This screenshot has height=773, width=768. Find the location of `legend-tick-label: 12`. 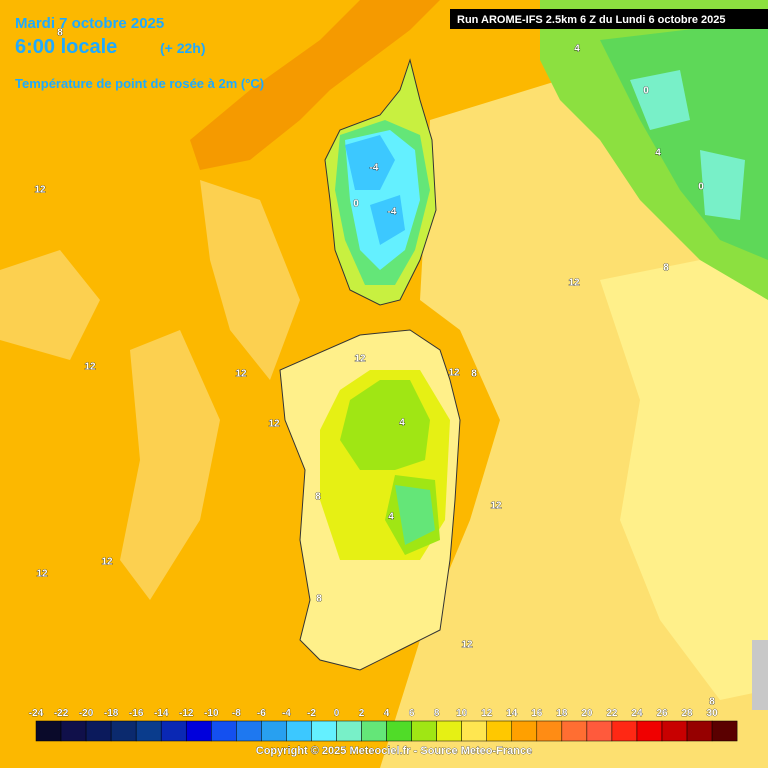

legend-tick-label: 12 is located at coordinates (487, 713).